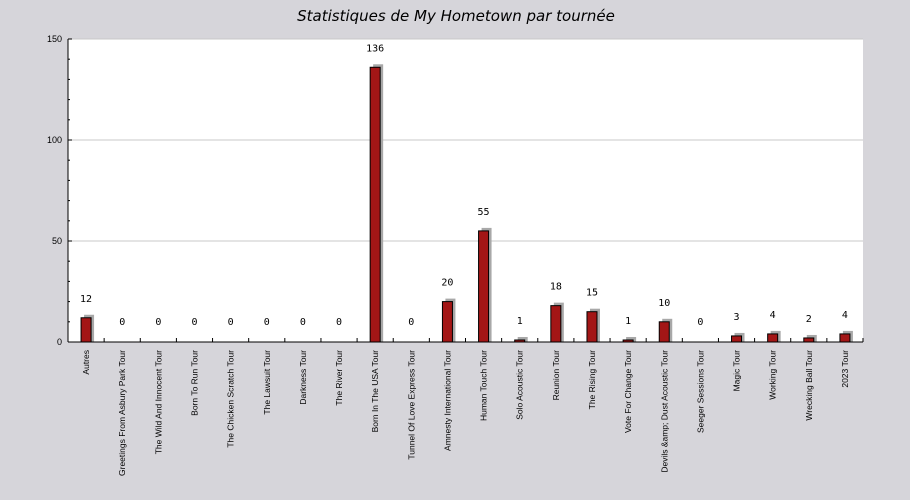 This screenshot has height=500, width=910. What do you see at coordinates (556, 287) in the screenshot?
I see `data-label: 18` at bounding box center [556, 287].